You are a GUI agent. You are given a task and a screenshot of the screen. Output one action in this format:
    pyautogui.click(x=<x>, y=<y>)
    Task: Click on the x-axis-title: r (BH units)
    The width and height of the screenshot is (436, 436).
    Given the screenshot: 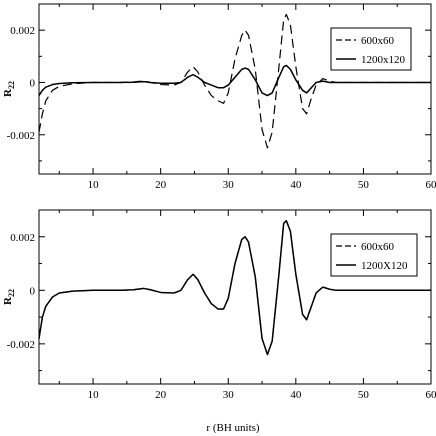 What is the action you would take?
    pyautogui.click(x=233, y=428)
    